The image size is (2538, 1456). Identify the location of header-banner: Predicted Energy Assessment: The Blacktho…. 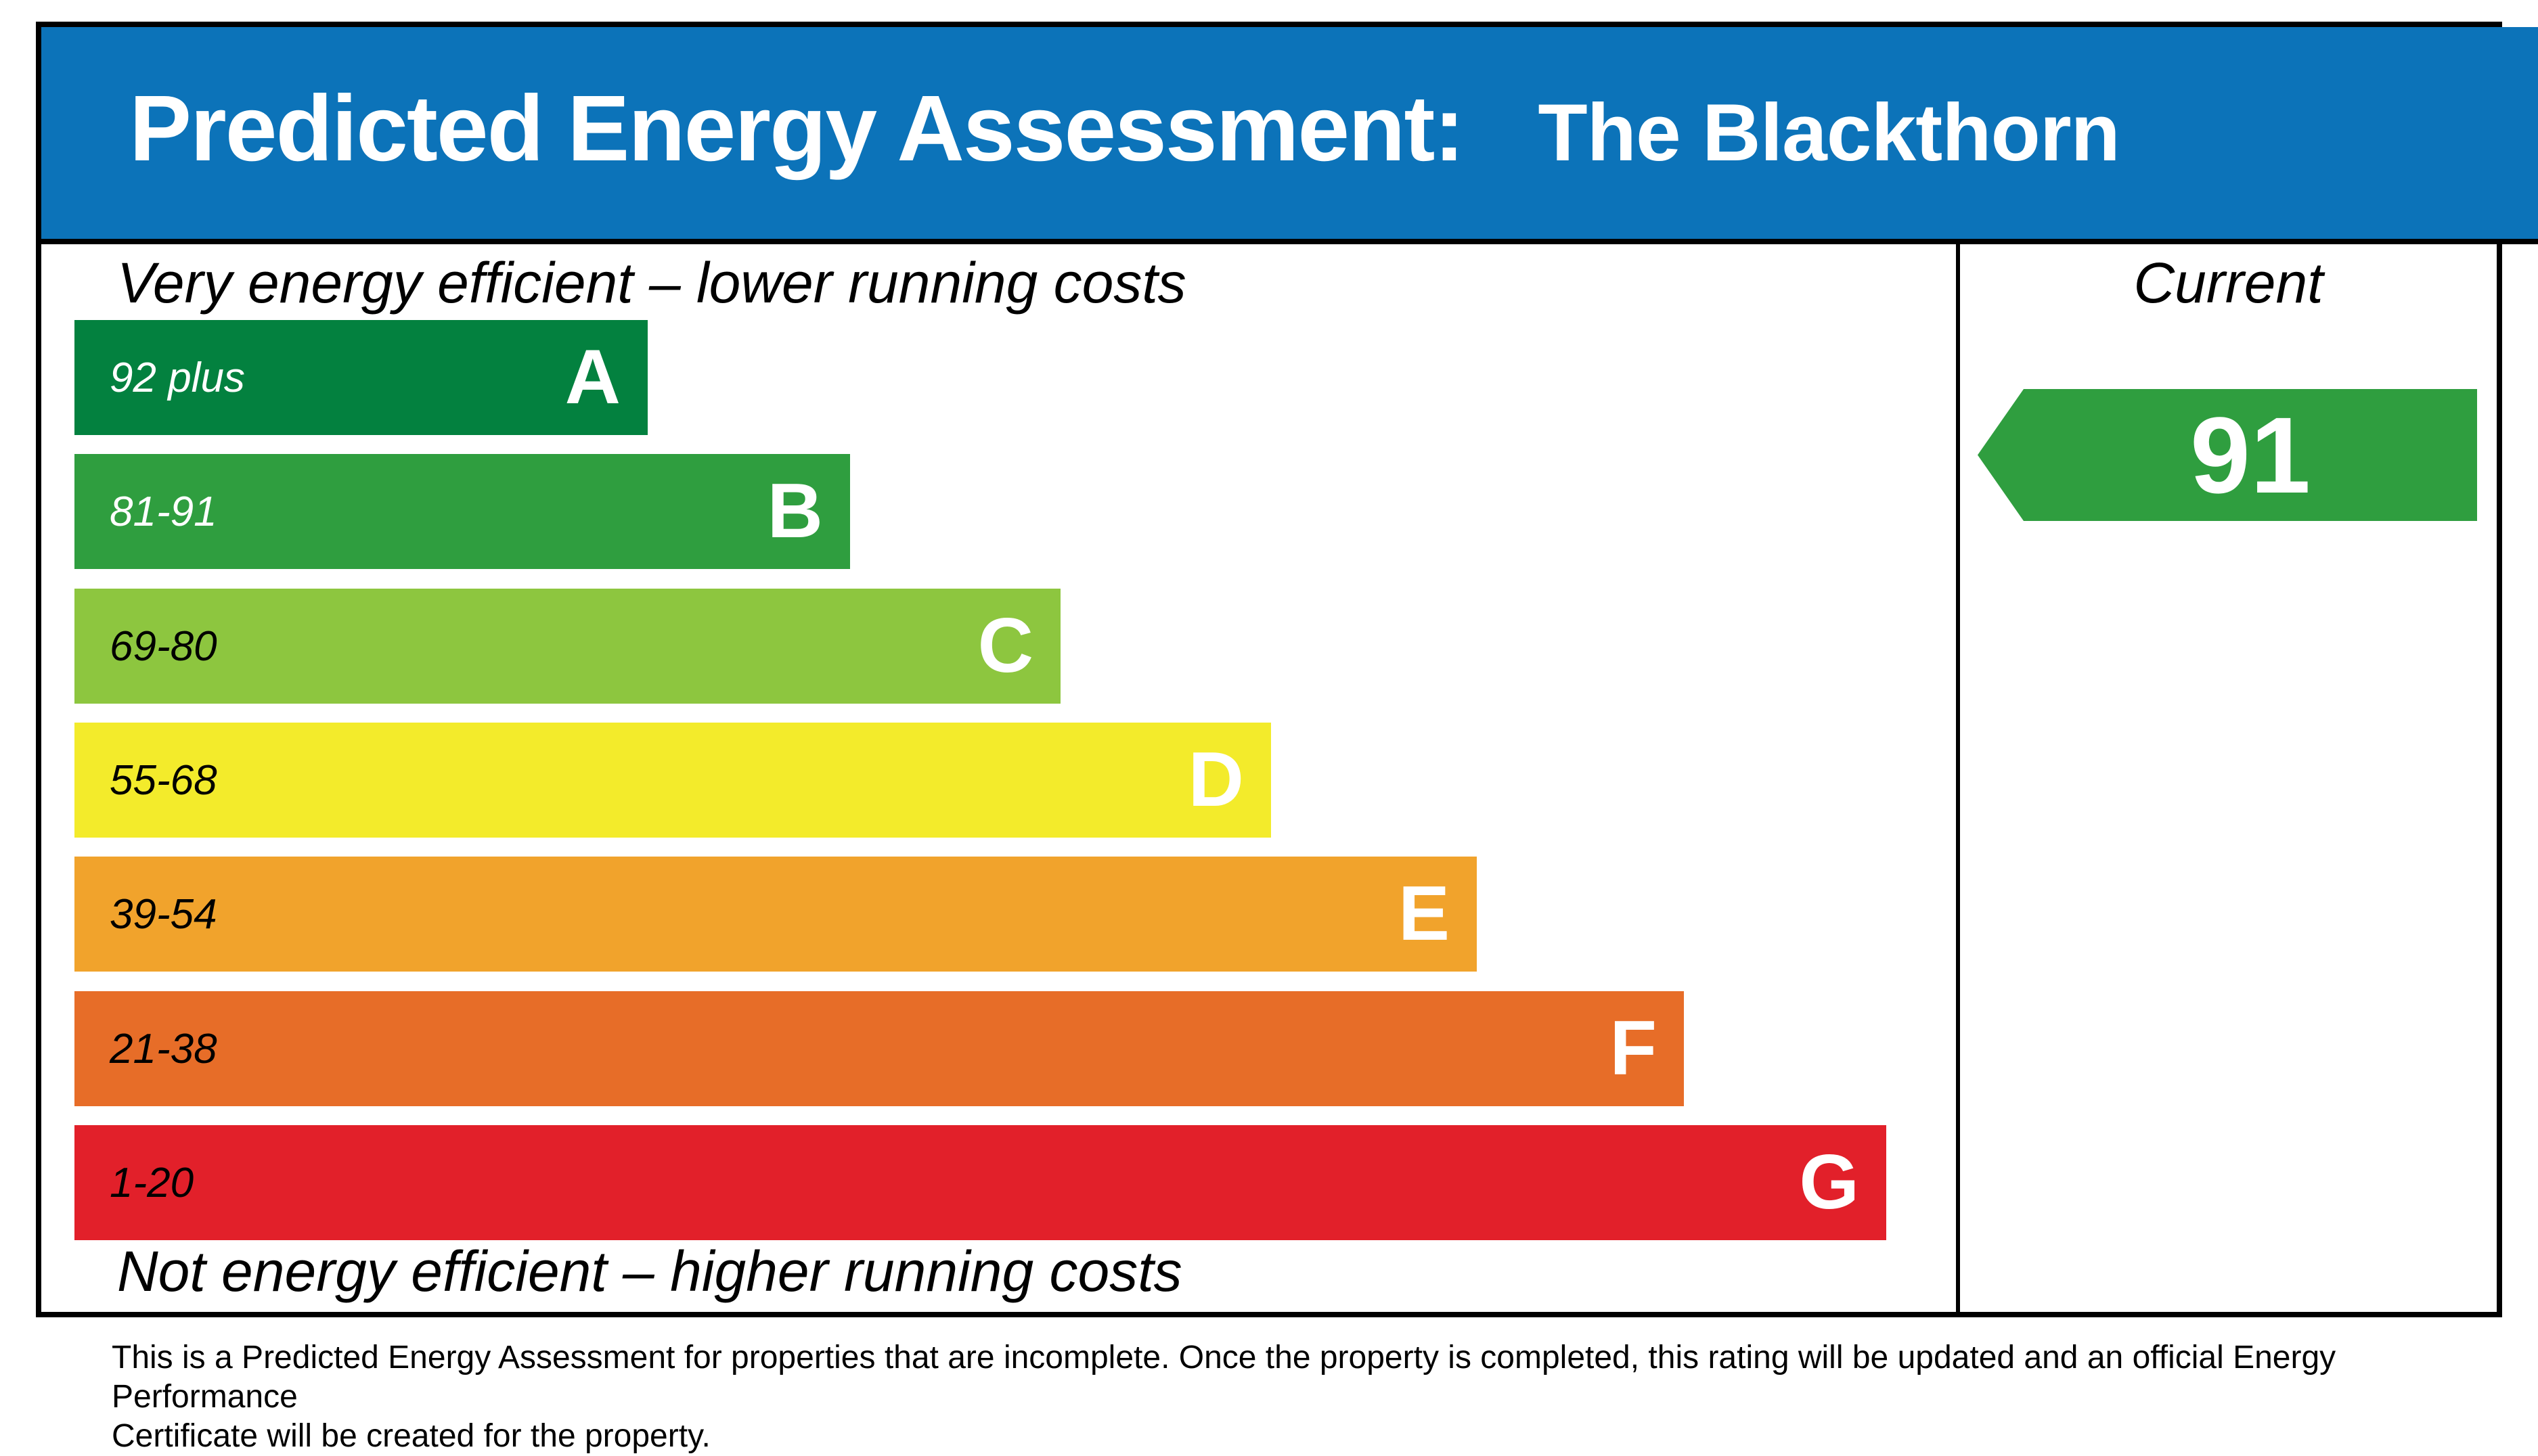
(1289, 135).